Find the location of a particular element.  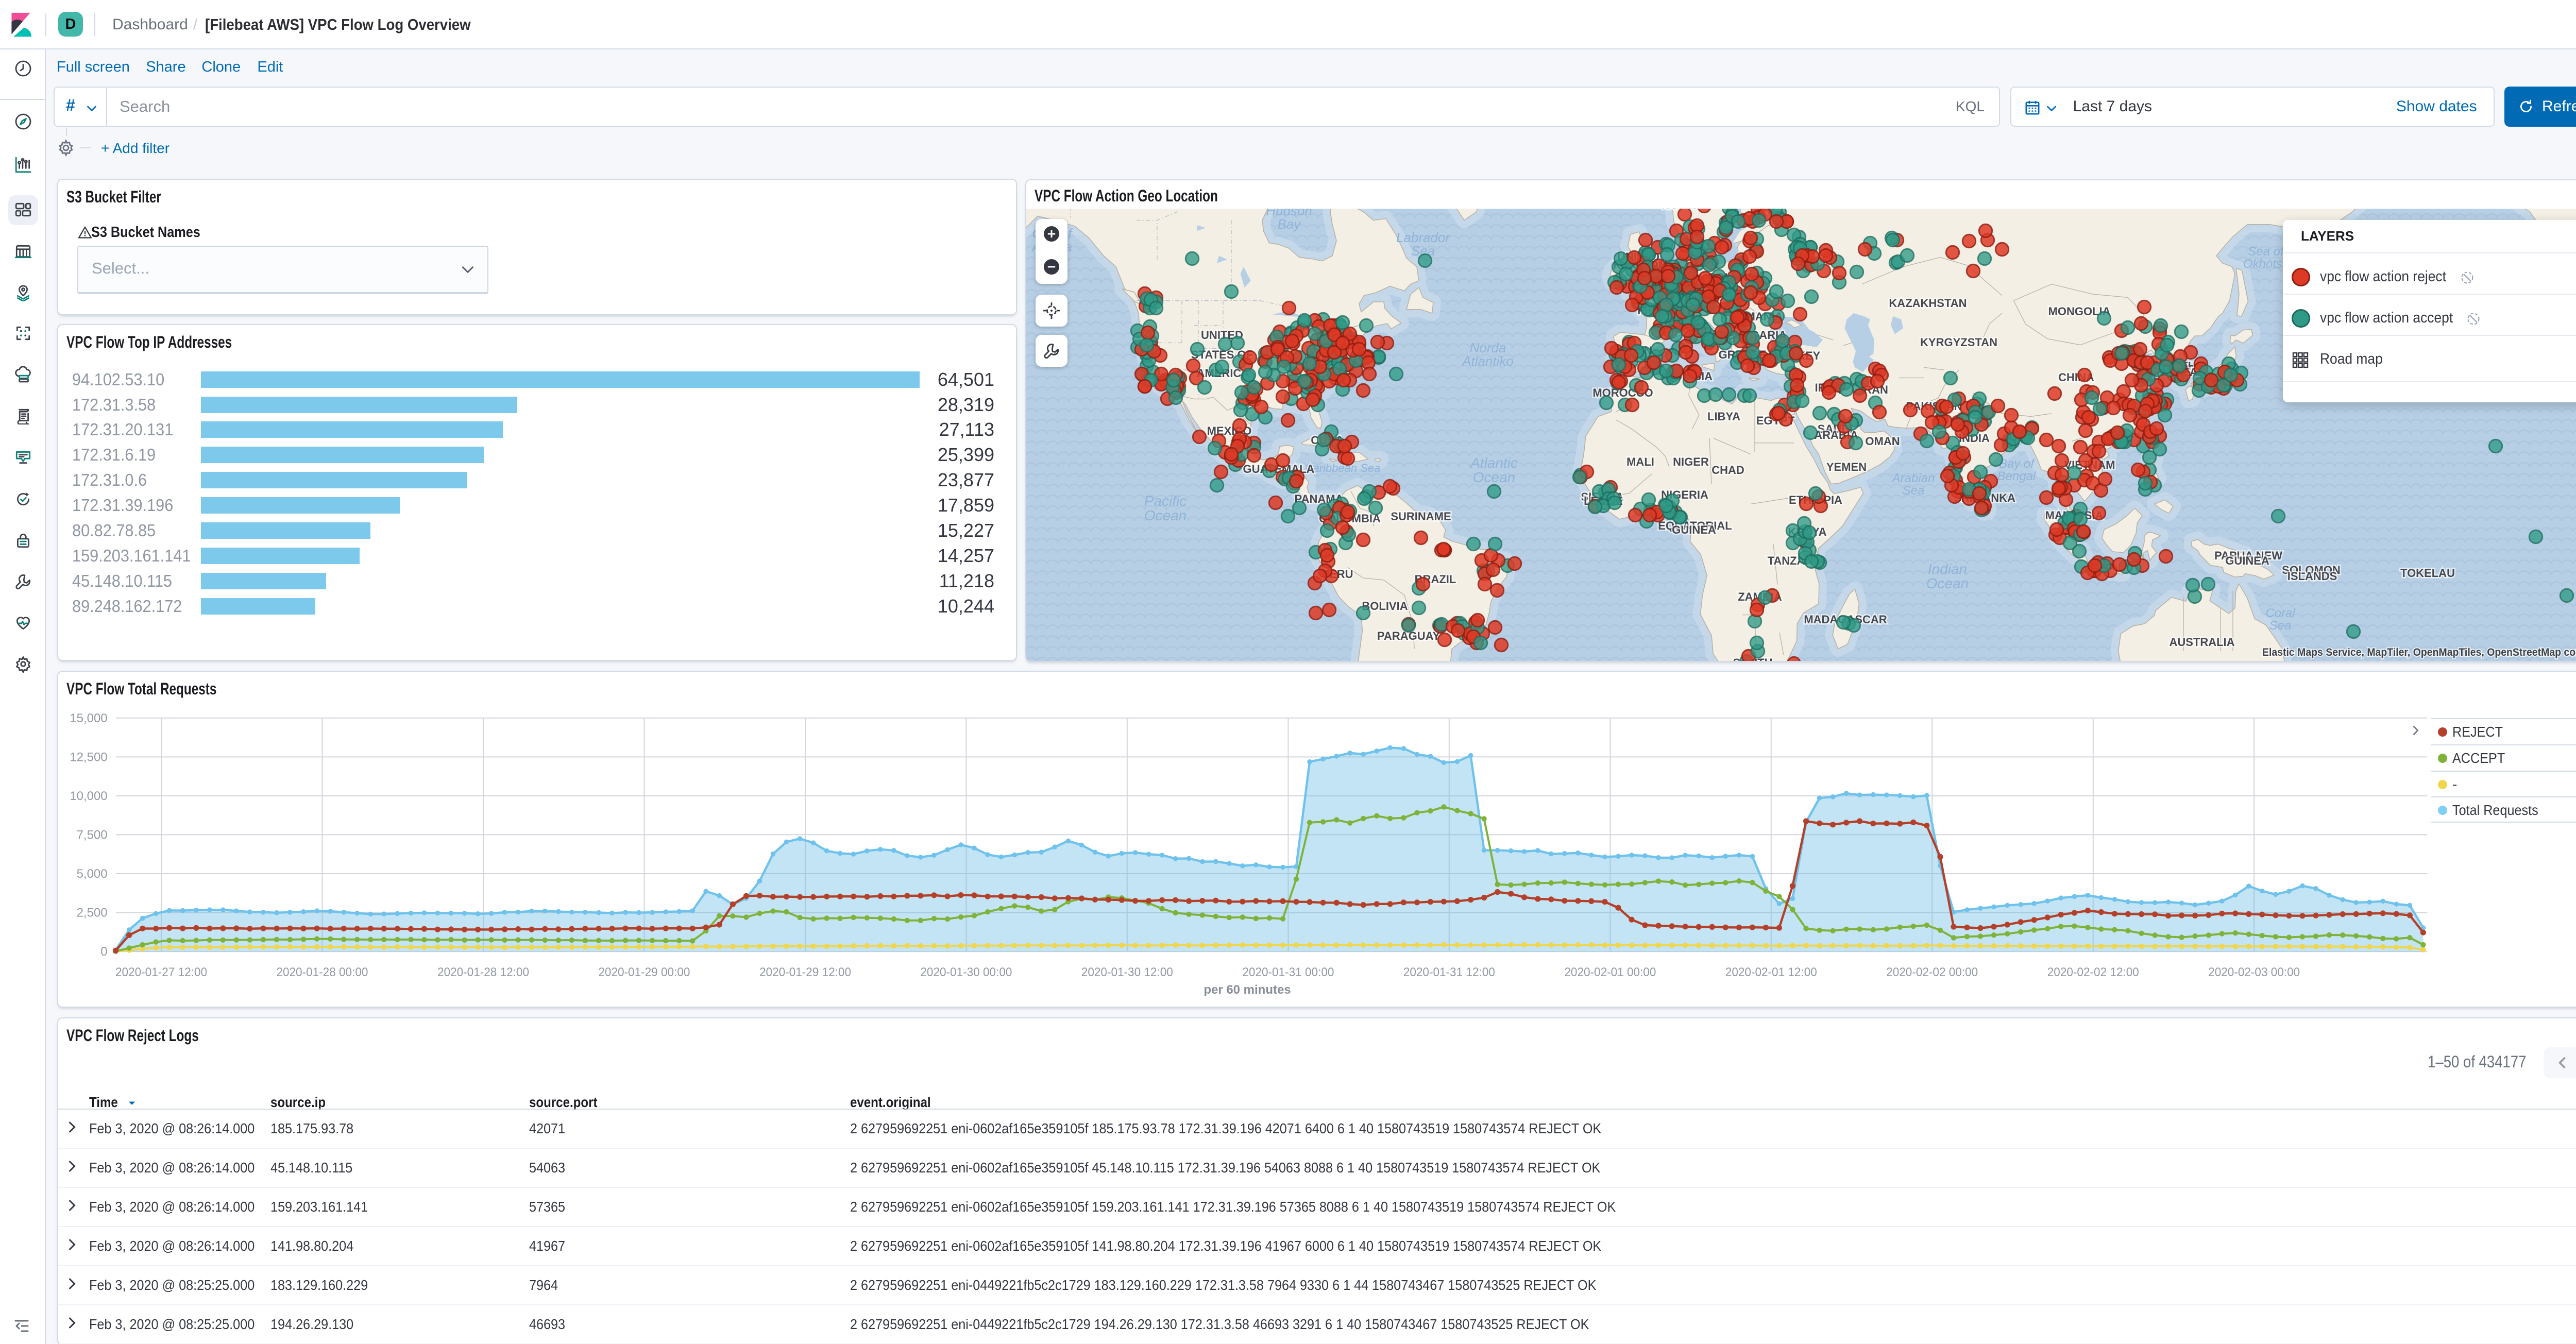

svg-text: Arabian is located at coordinates (1913, 478).